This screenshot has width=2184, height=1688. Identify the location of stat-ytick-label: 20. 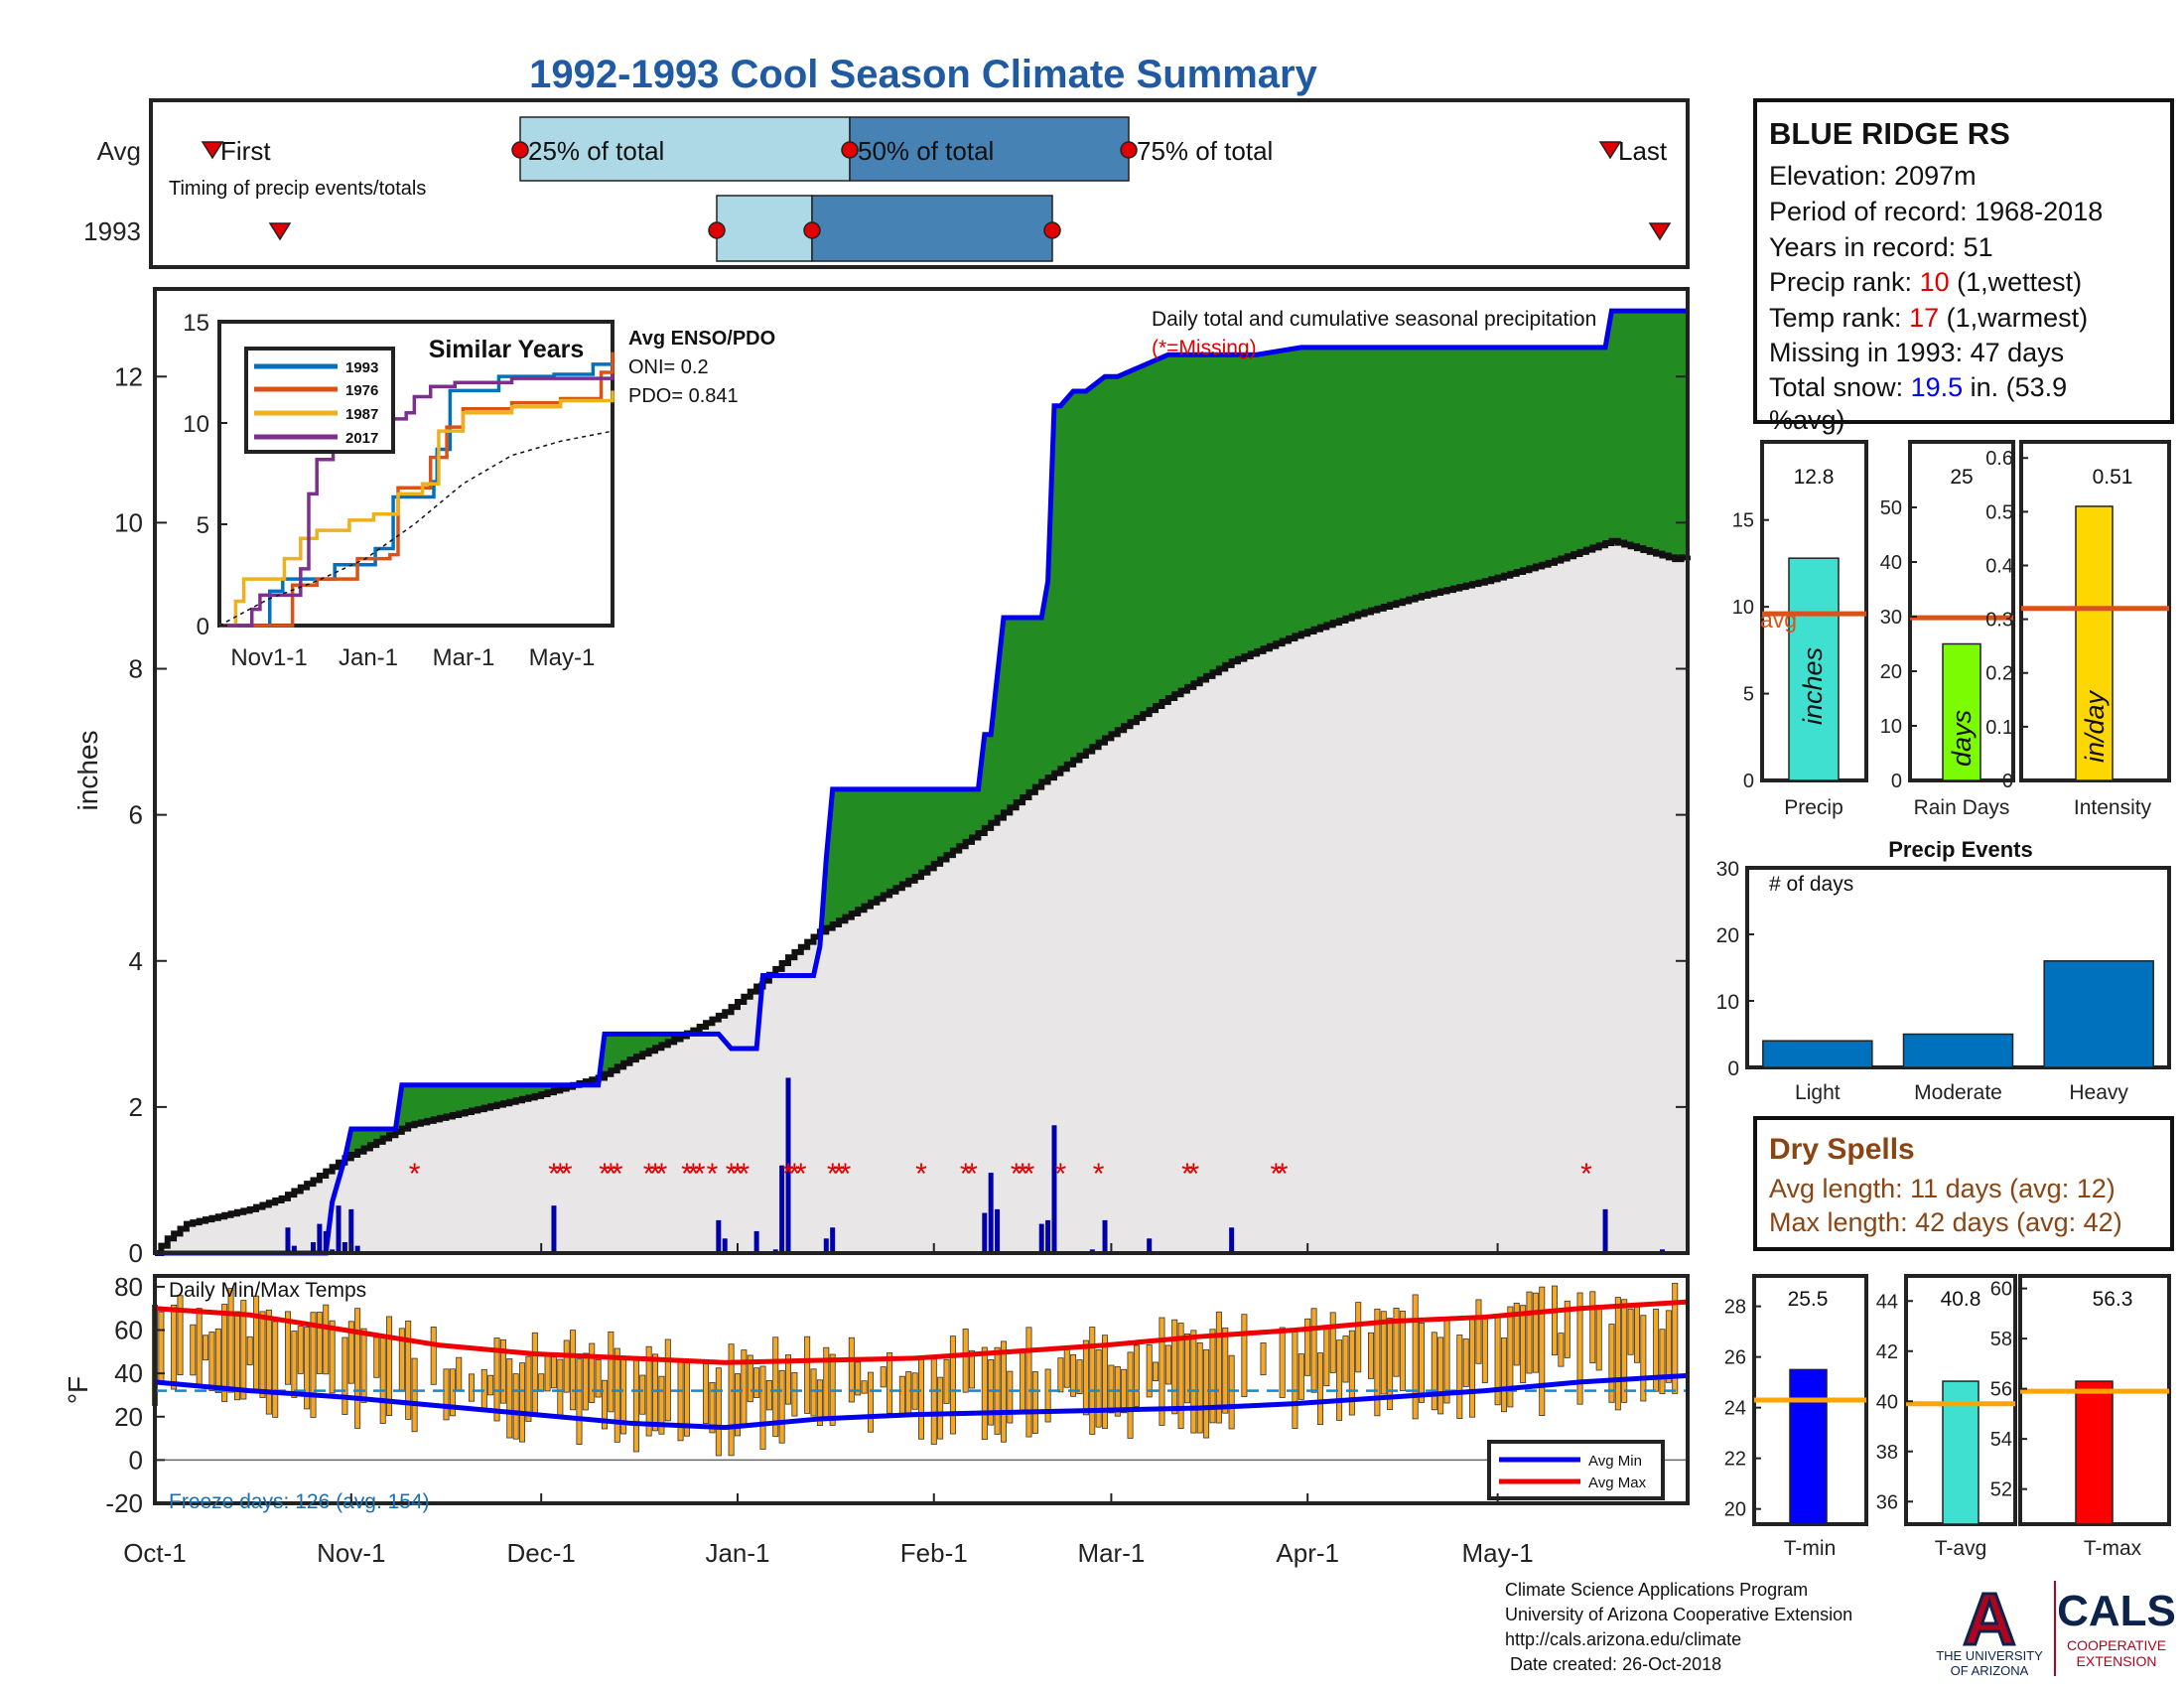
(1891, 672).